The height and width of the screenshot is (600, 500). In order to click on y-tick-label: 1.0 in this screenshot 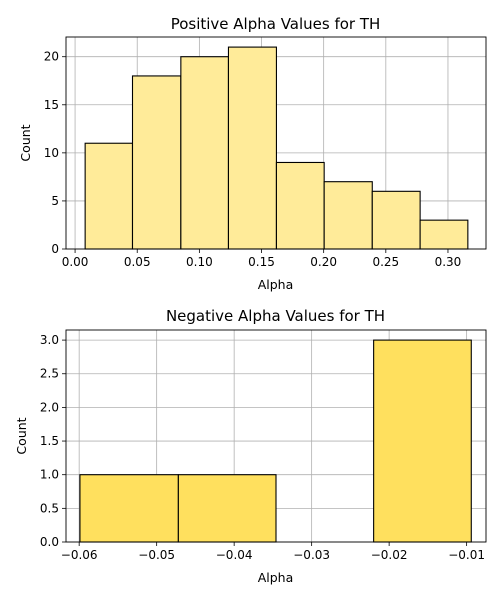, I will do `click(49, 475)`.